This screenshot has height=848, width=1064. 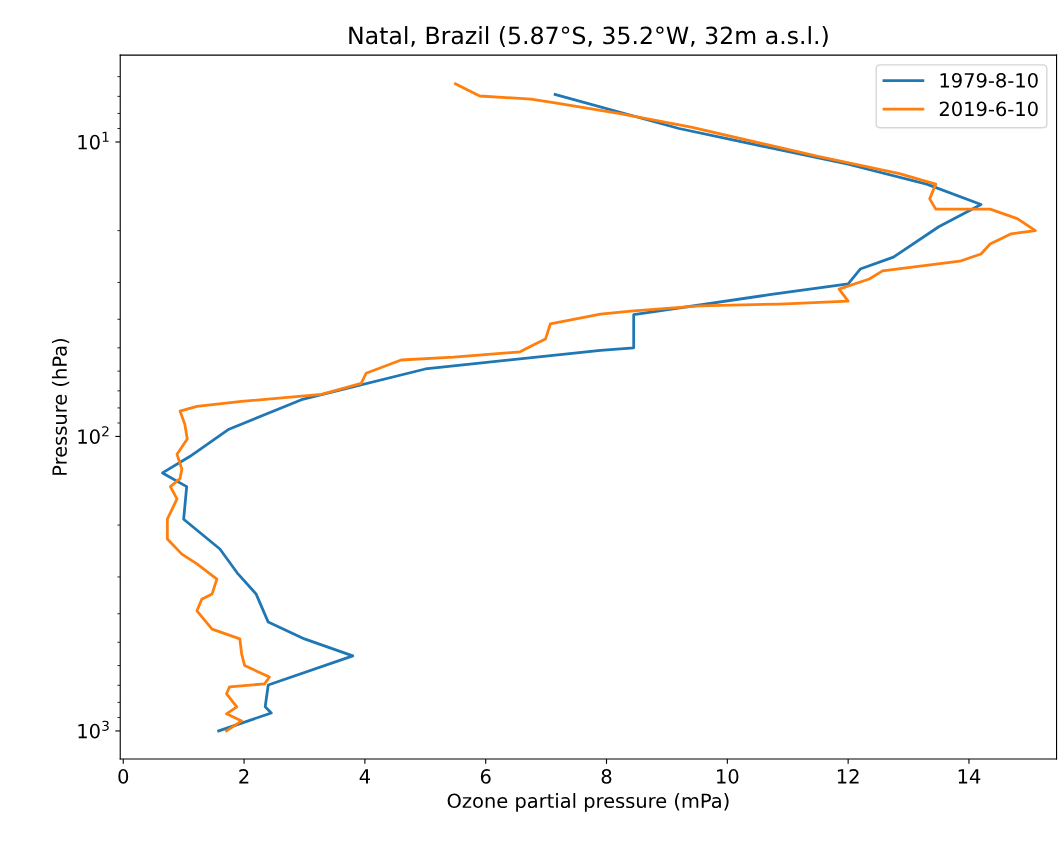 What do you see at coordinates (989, 80) in the screenshot?
I see `legend-label: 1979-8-10` at bounding box center [989, 80].